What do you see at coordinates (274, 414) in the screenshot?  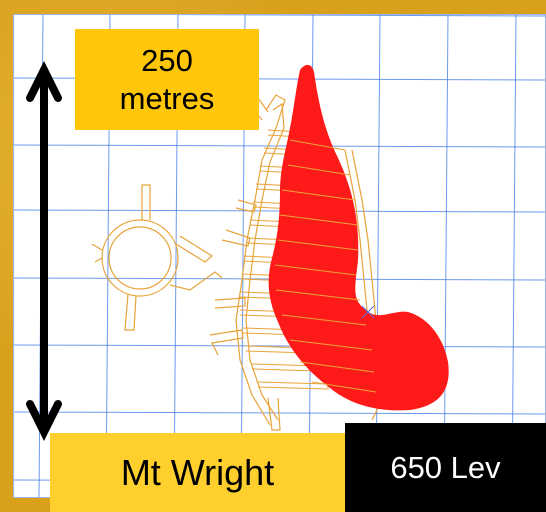 I see `access-south` at bounding box center [274, 414].